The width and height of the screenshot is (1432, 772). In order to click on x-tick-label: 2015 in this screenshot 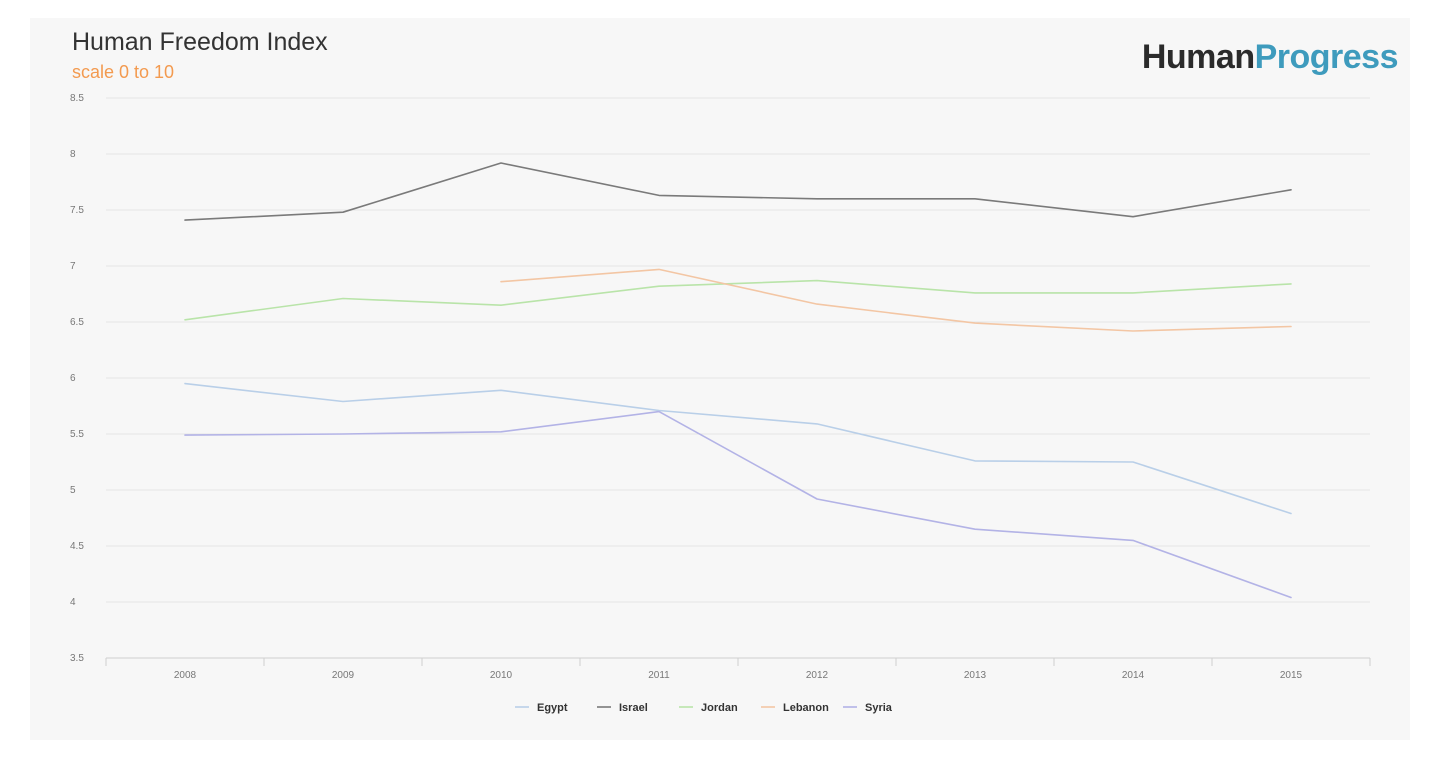, I will do `click(1291, 675)`.